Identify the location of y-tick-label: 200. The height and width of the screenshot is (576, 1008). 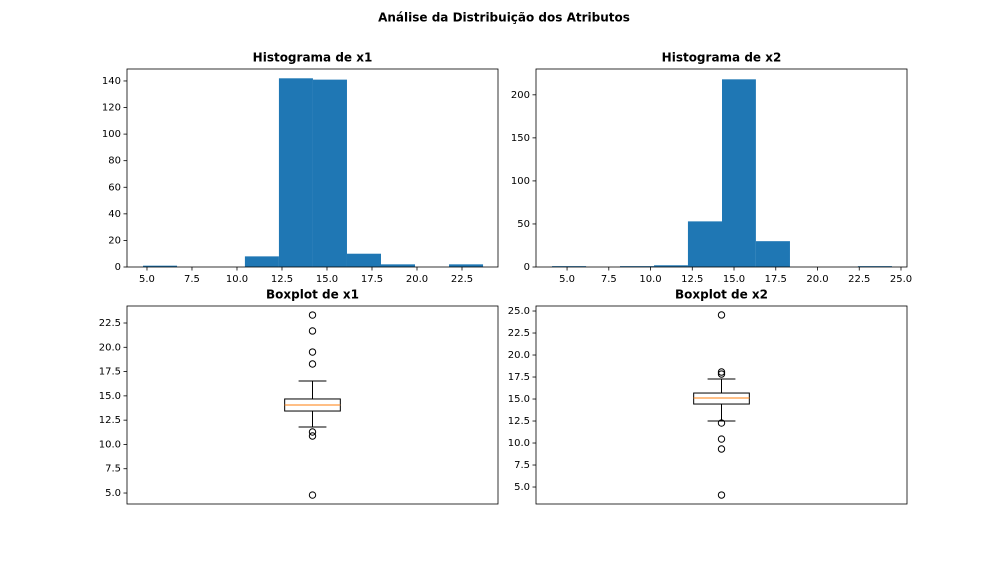
(520, 95).